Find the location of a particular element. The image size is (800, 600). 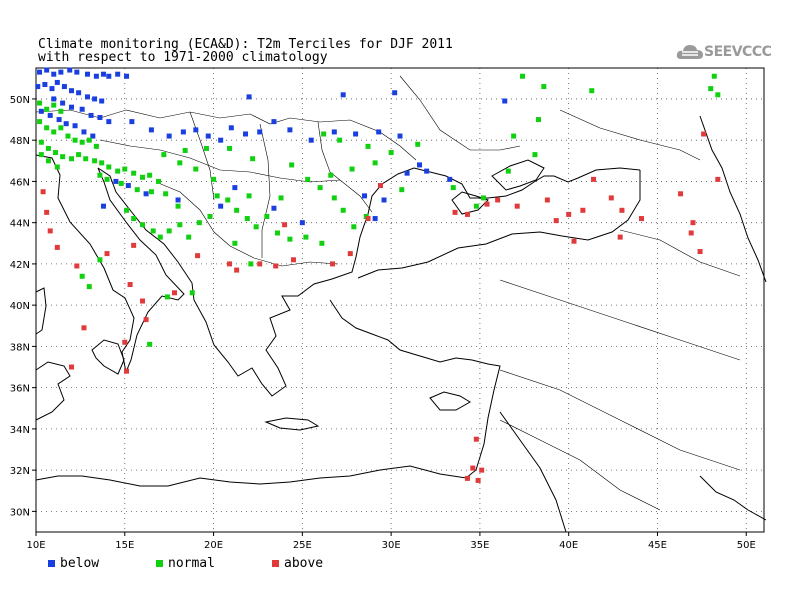

x-tick-label: 20E is located at coordinates (213, 545).